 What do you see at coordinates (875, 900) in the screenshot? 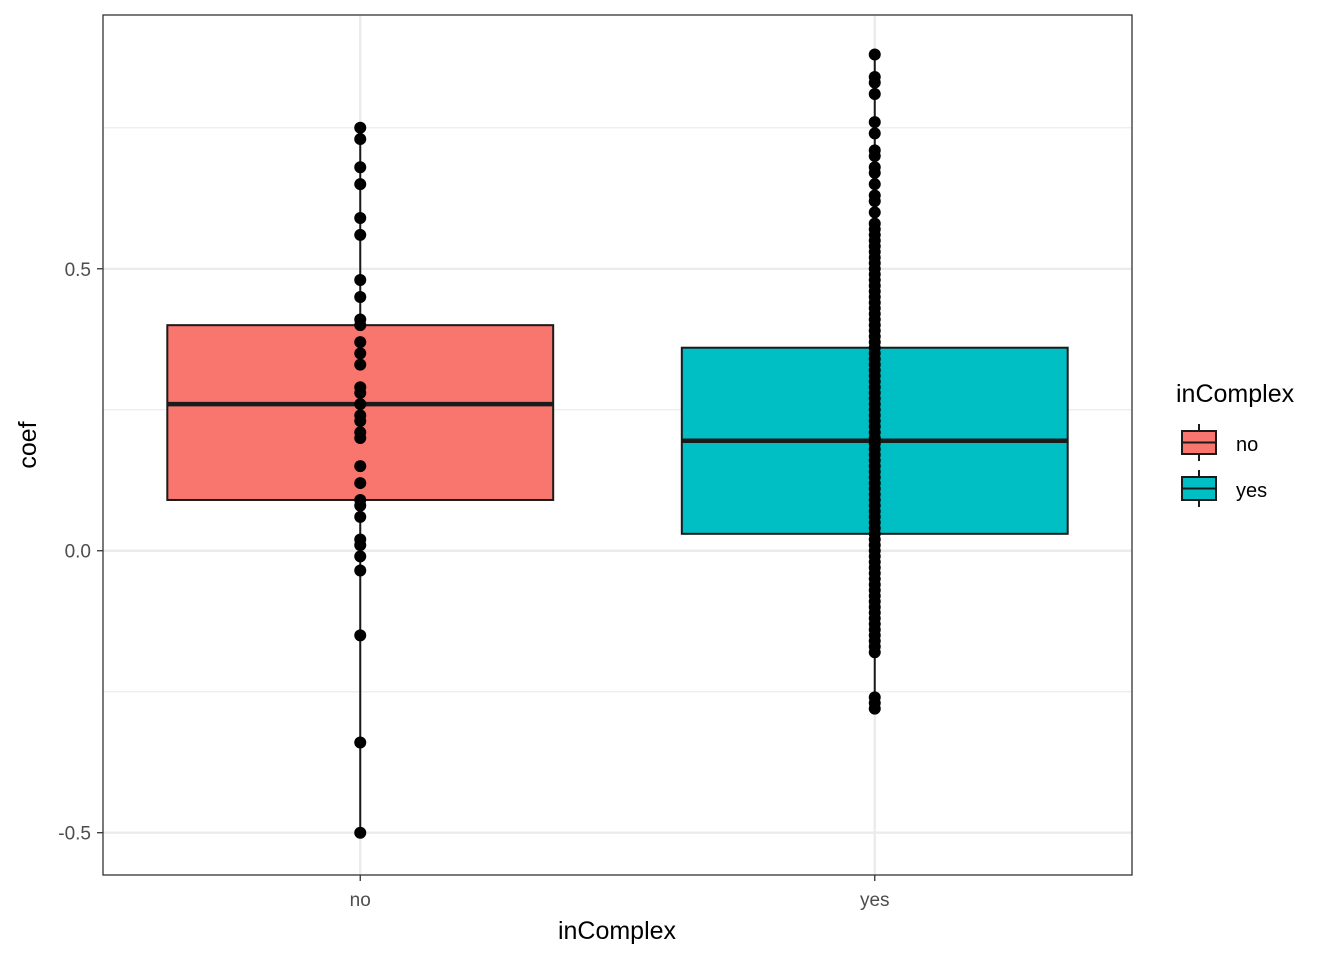
I see `x-tick-label: yes` at bounding box center [875, 900].